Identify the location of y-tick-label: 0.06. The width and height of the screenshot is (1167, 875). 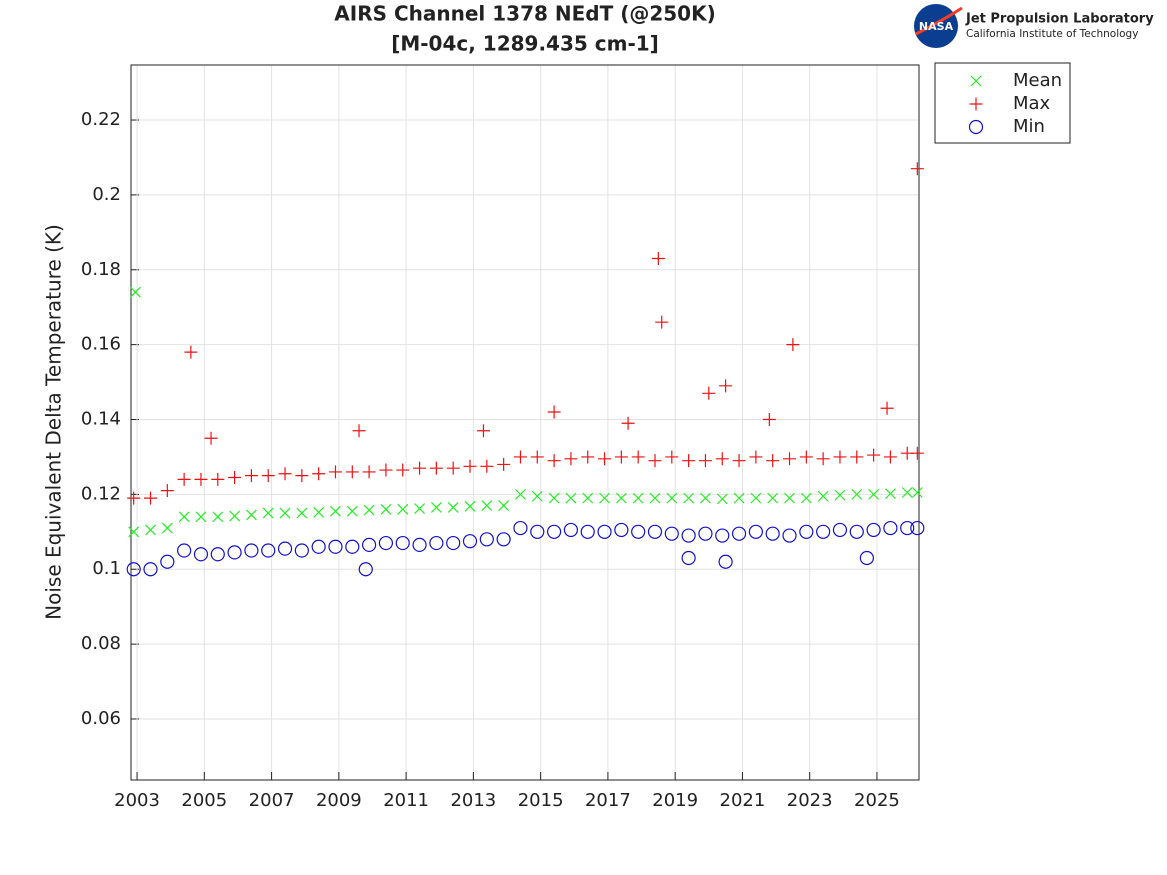
(101, 718).